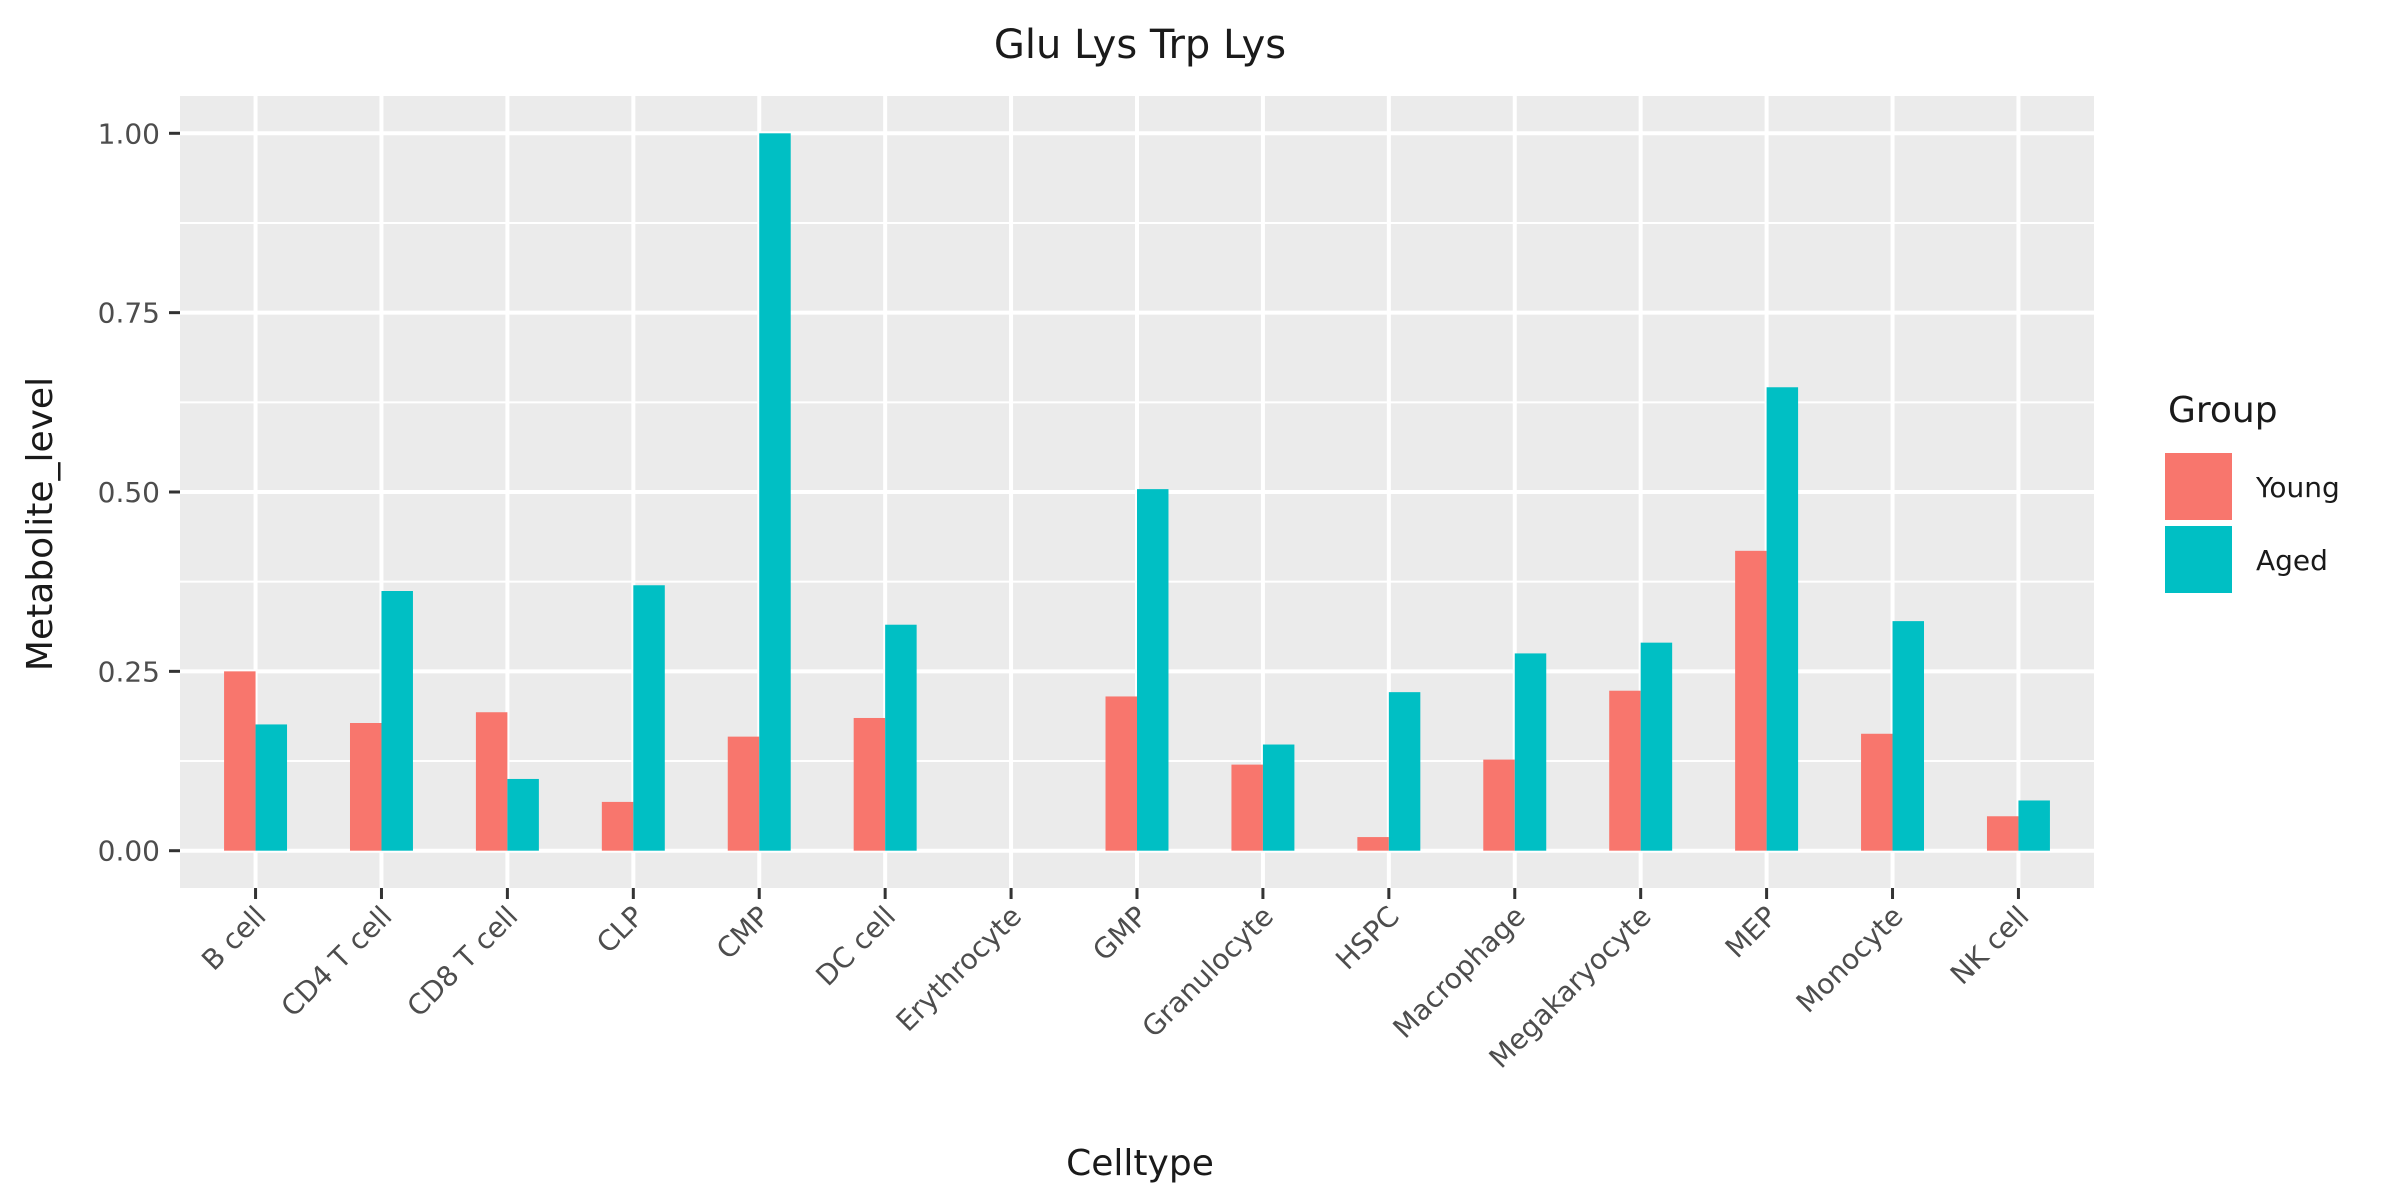 This screenshot has height=1200, width=2400. What do you see at coordinates (1989, 945) in the screenshot?
I see `x-tick-label: NK cell` at bounding box center [1989, 945].